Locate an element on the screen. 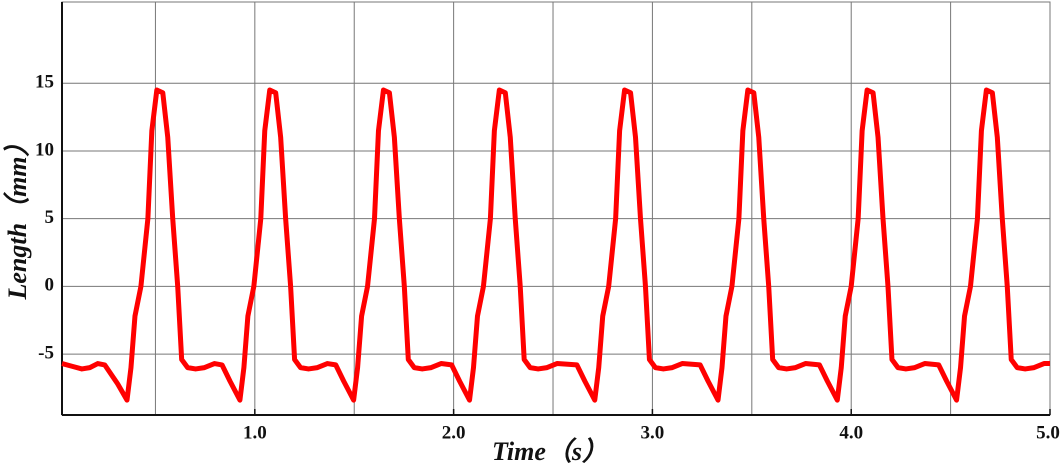 The image size is (1064, 465). y-tick-label: 15 is located at coordinates (44, 82).